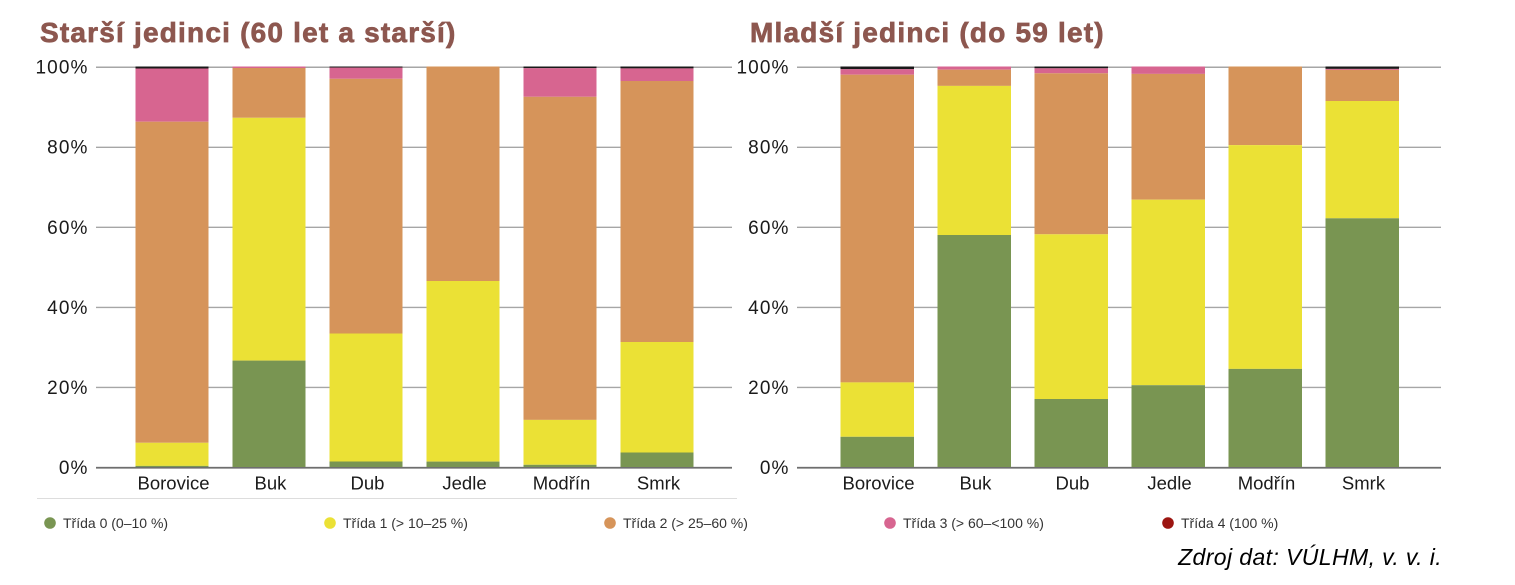 The width and height of the screenshot is (1515, 585). What do you see at coordinates (1229, 523) in the screenshot?
I see `svg-text: Třída 4 (100 %)` at bounding box center [1229, 523].